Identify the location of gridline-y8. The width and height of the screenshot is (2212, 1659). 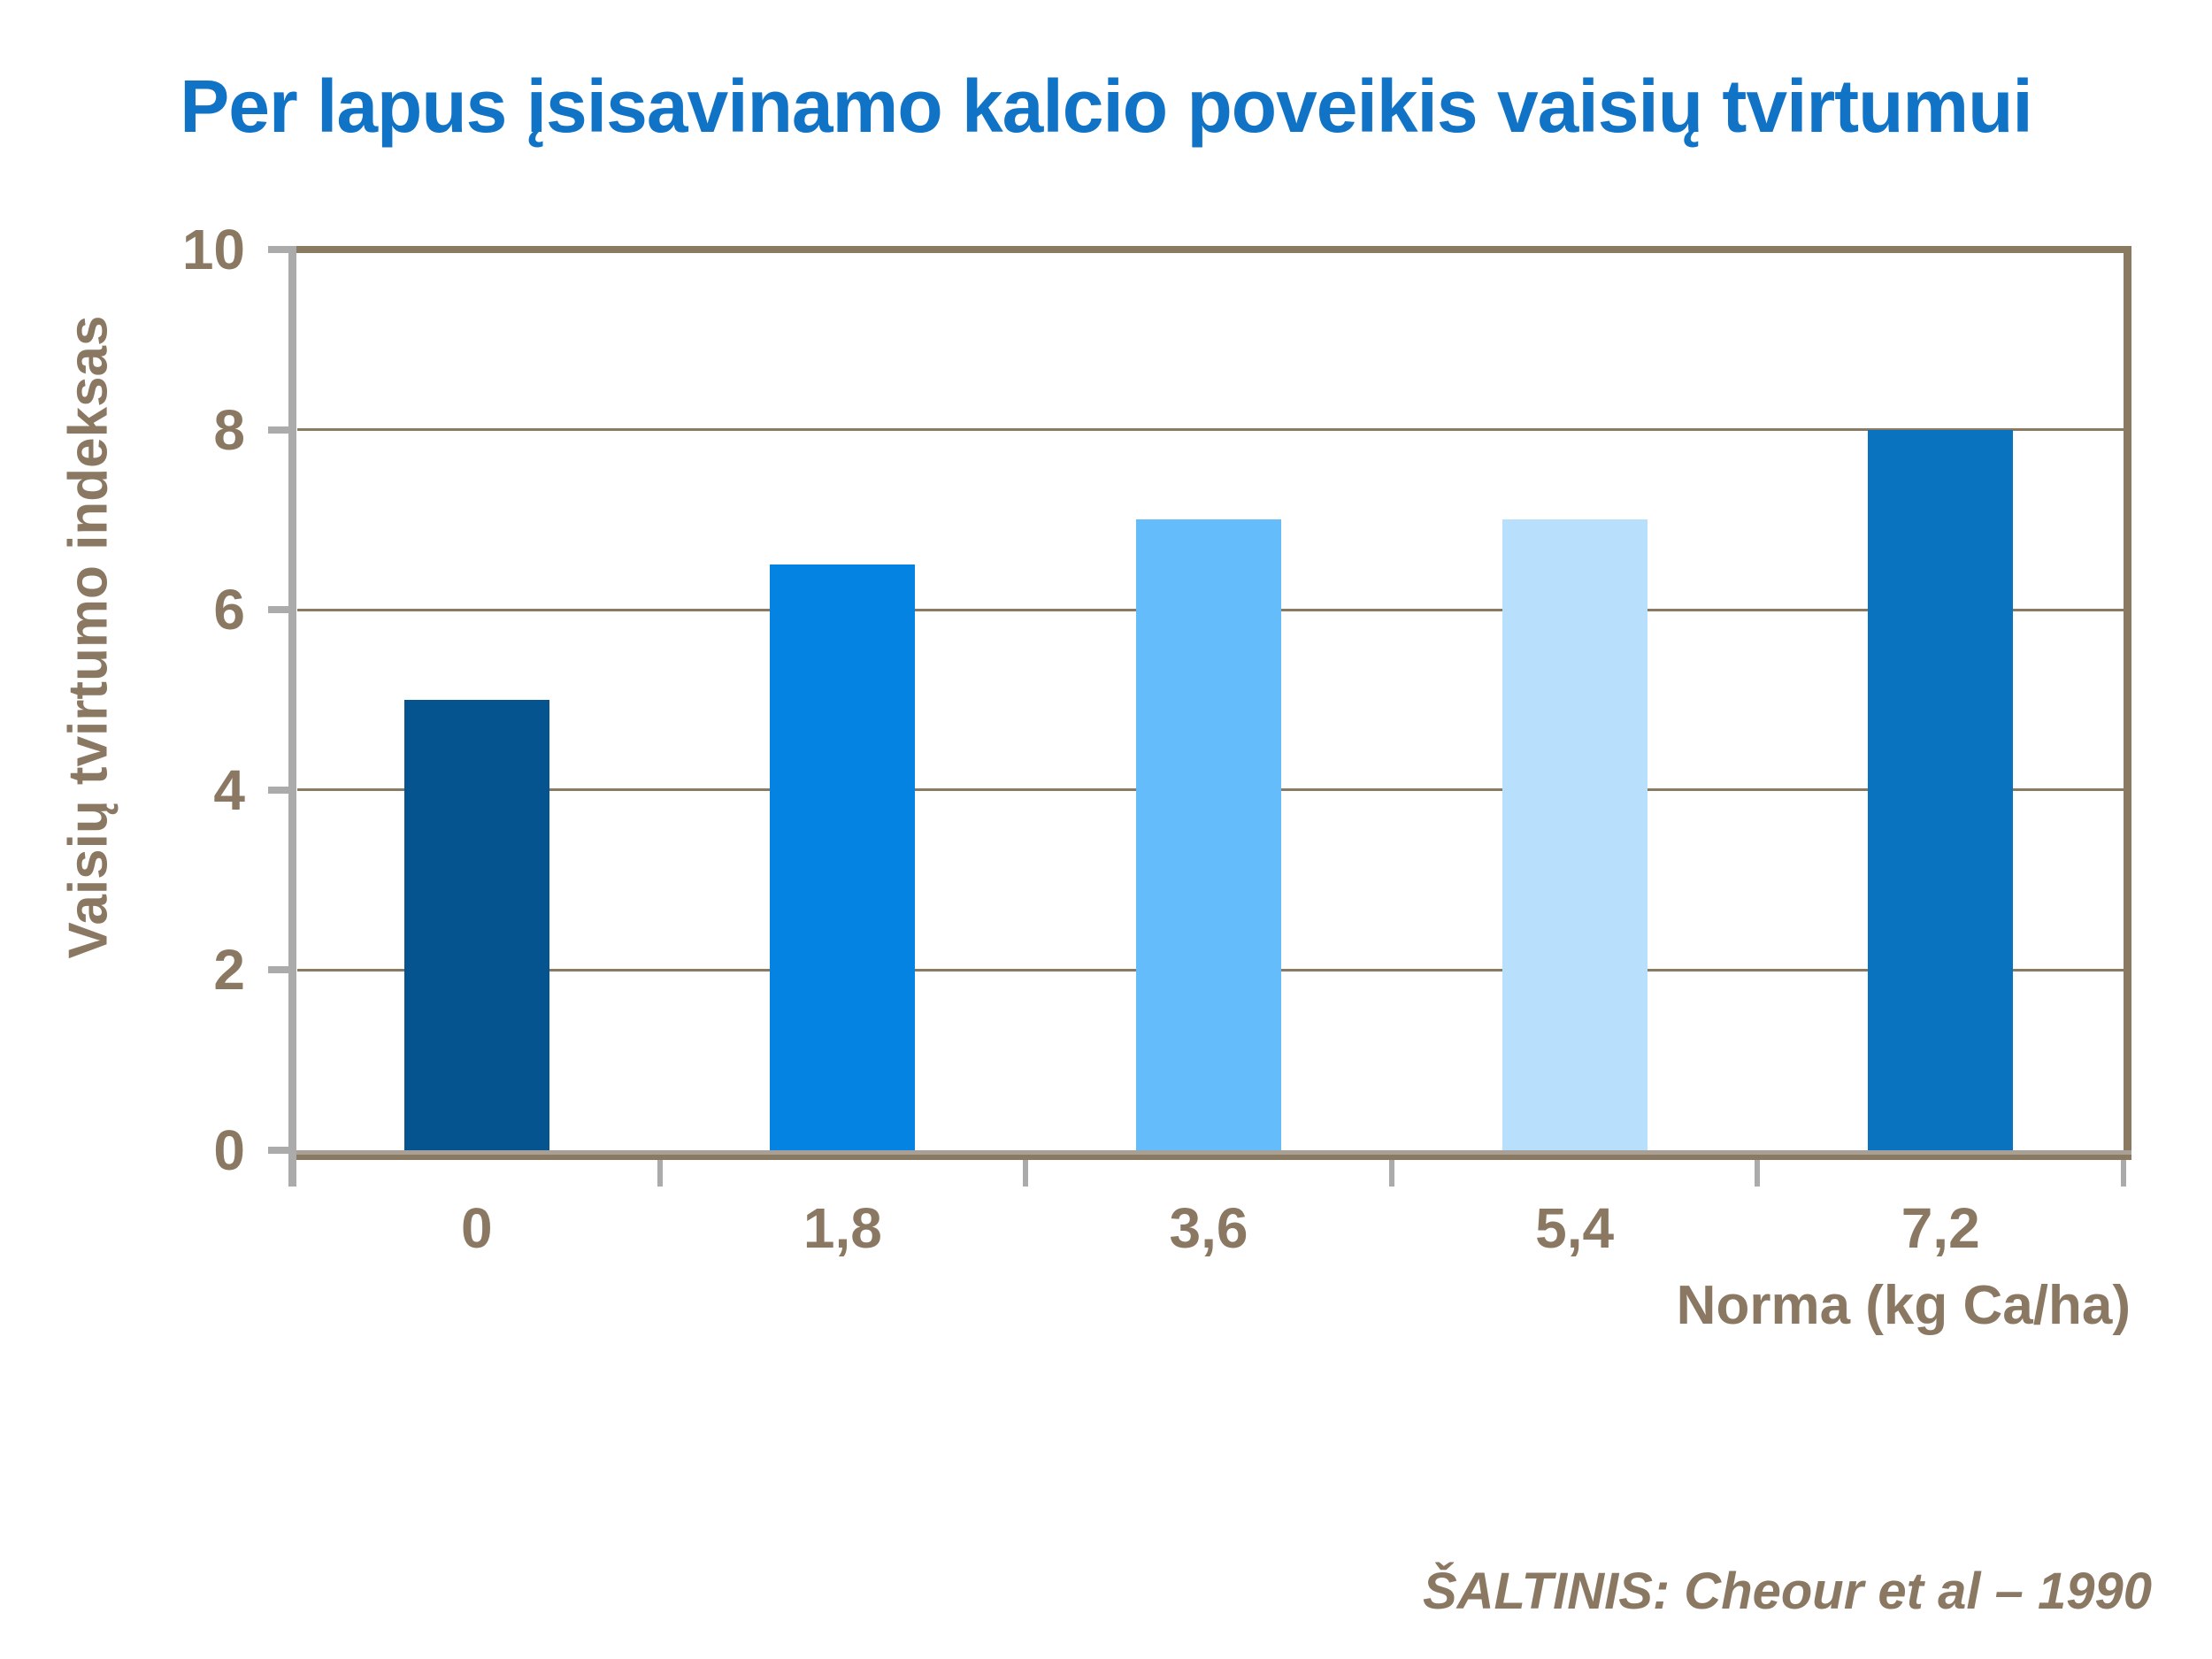
(1210, 430).